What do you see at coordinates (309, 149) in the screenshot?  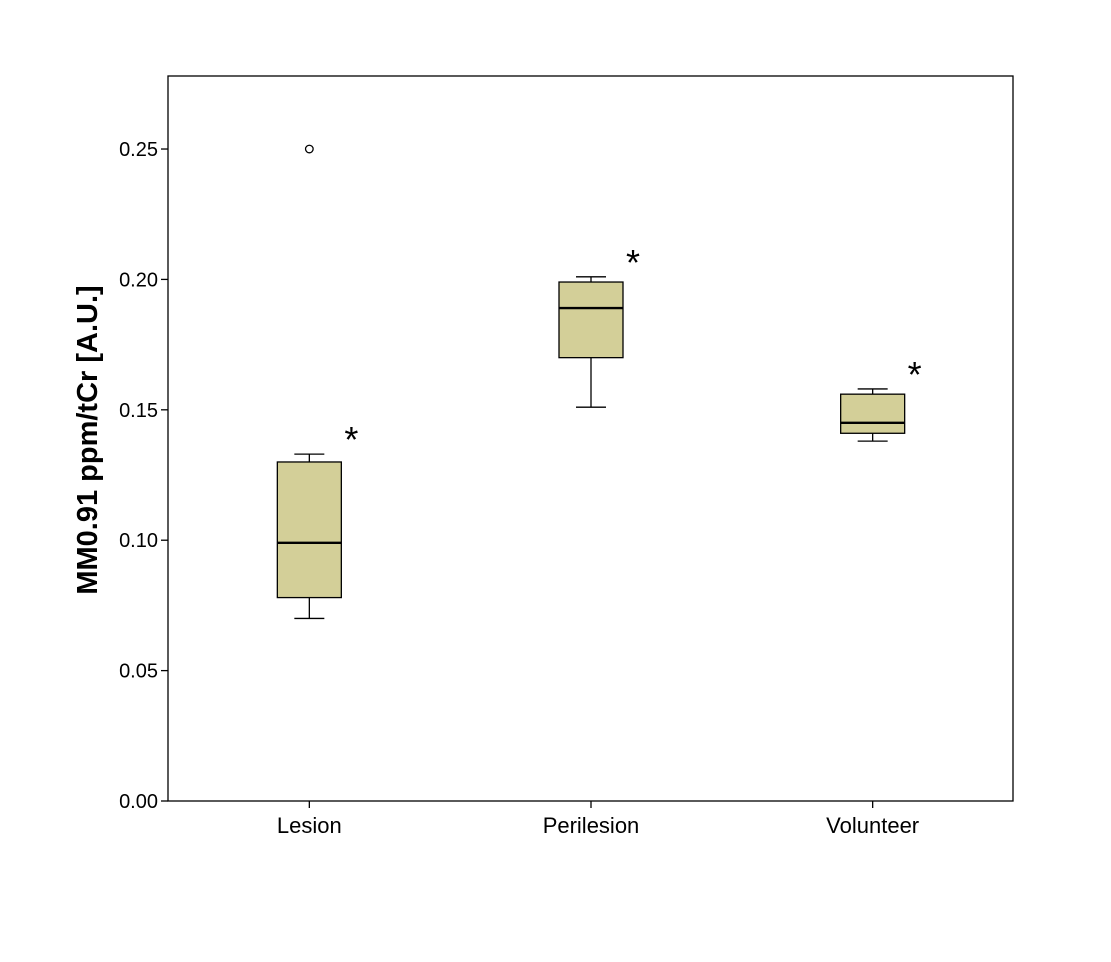 I see `outlier-point` at bounding box center [309, 149].